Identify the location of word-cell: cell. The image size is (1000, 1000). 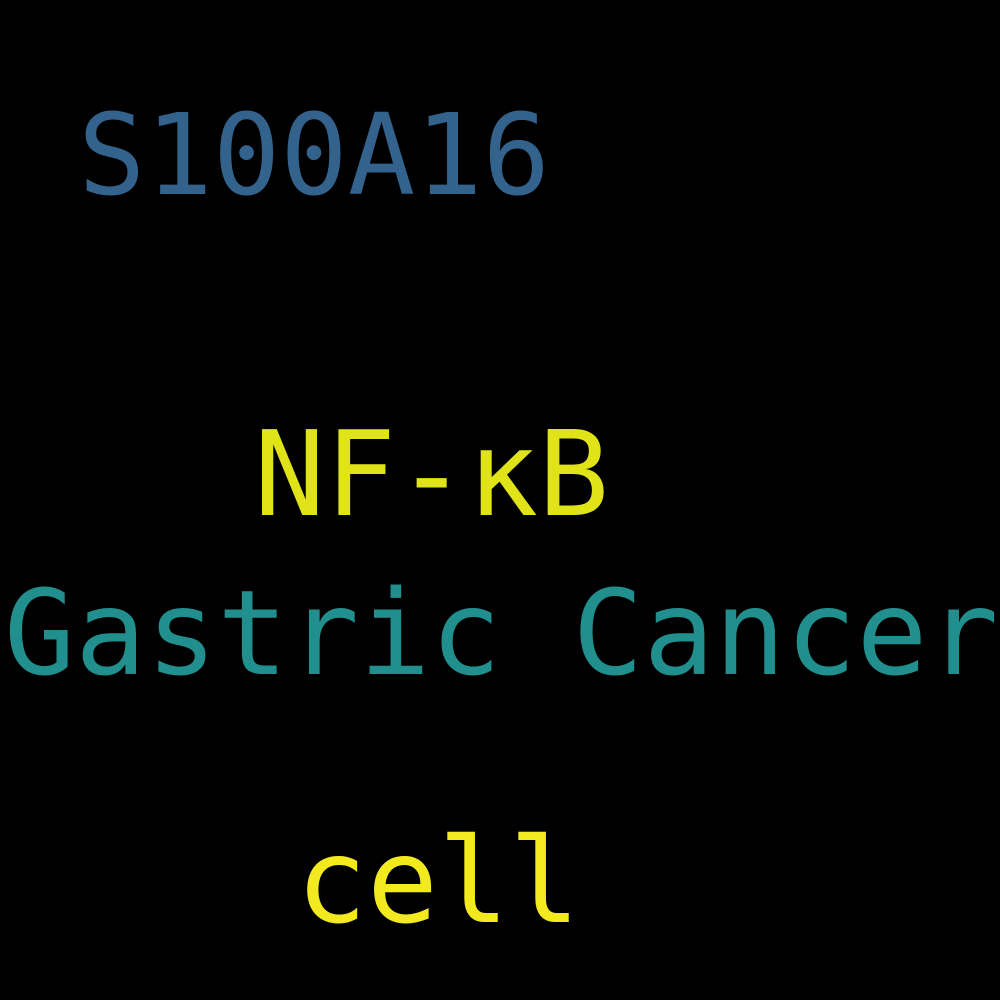
(438, 881).